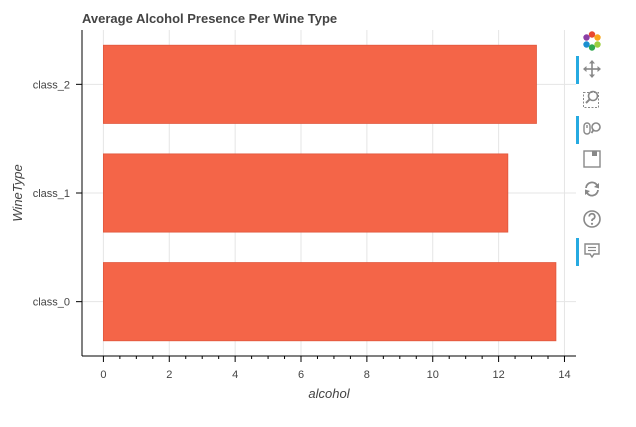  Describe the element at coordinates (564, 375) in the screenshot. I see `x-tick-label: 14` at that location.